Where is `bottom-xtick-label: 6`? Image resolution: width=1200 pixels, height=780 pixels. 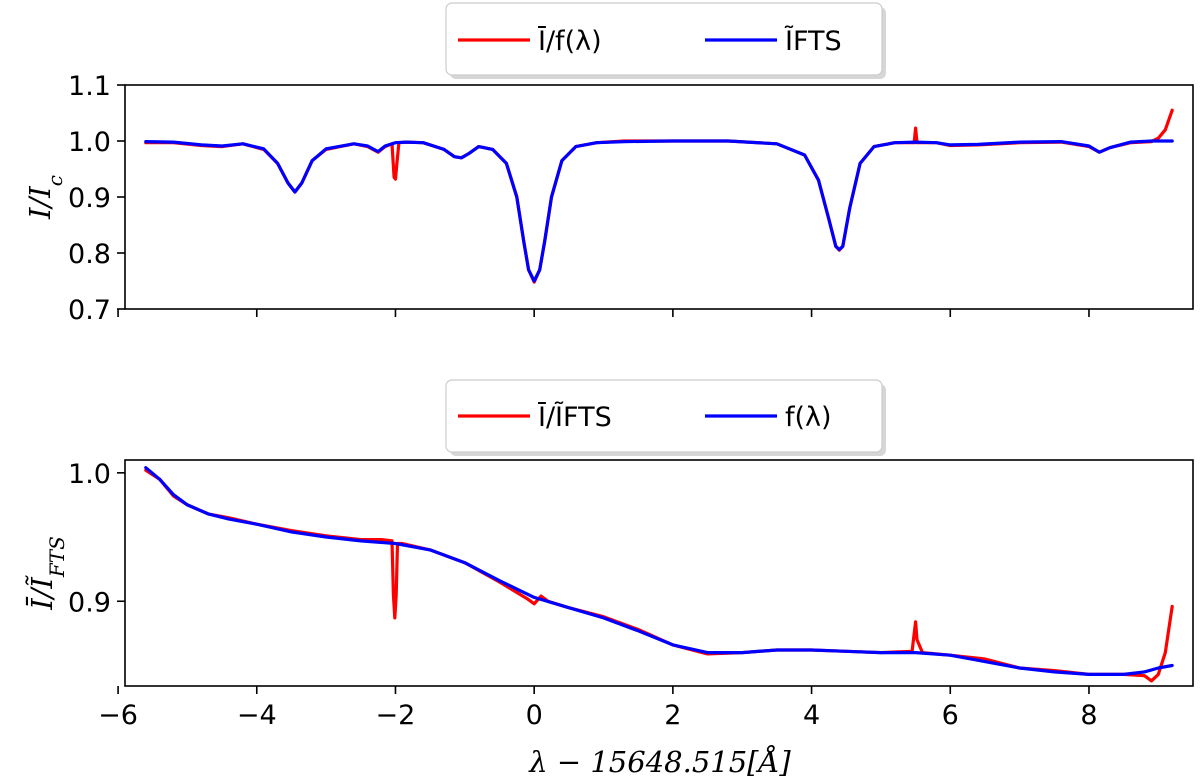 bottom-xtick-label: 6 is located at coordinates (950, 715).